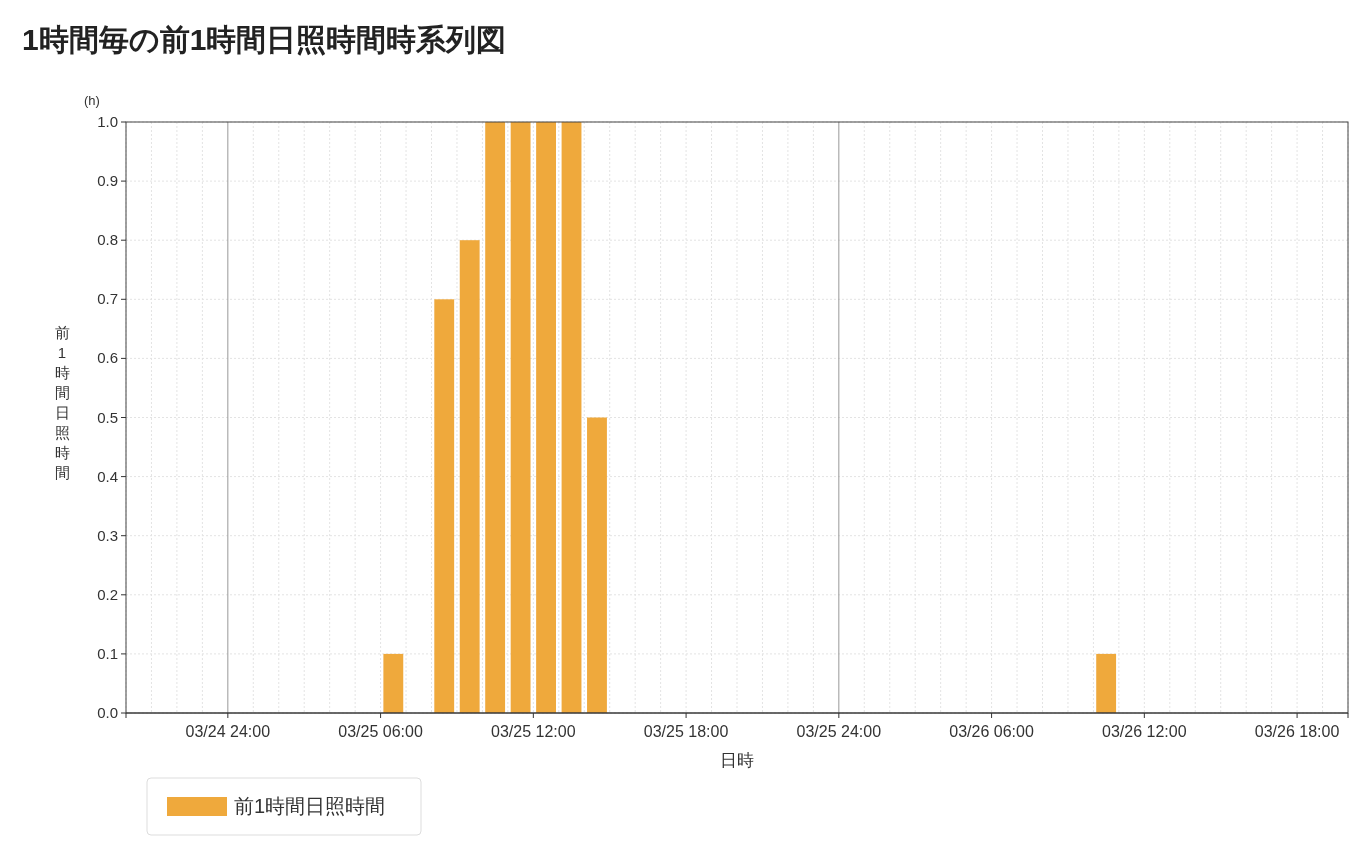  Describe the element at coordinates (1144, 731) in the screenshot. I see `x-tick-label: 03/26 12:00` at that location.